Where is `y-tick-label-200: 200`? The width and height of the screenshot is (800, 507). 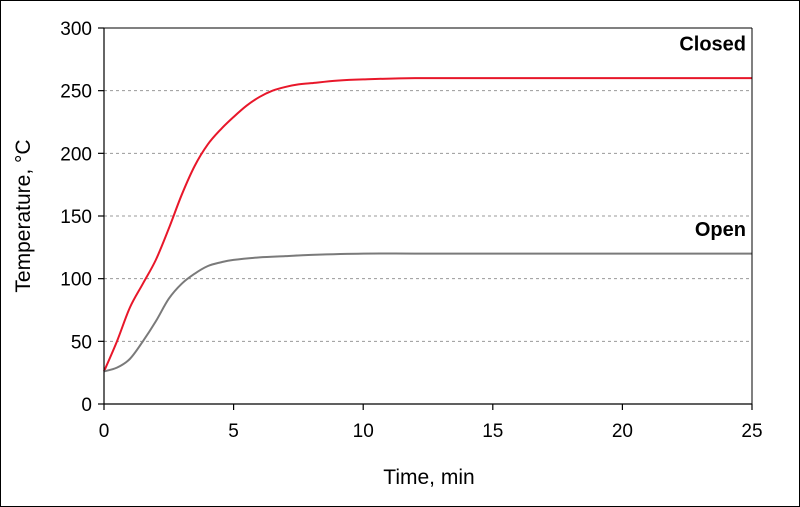 y-tick-label-200: 200 is located at coordinates (76, 154).